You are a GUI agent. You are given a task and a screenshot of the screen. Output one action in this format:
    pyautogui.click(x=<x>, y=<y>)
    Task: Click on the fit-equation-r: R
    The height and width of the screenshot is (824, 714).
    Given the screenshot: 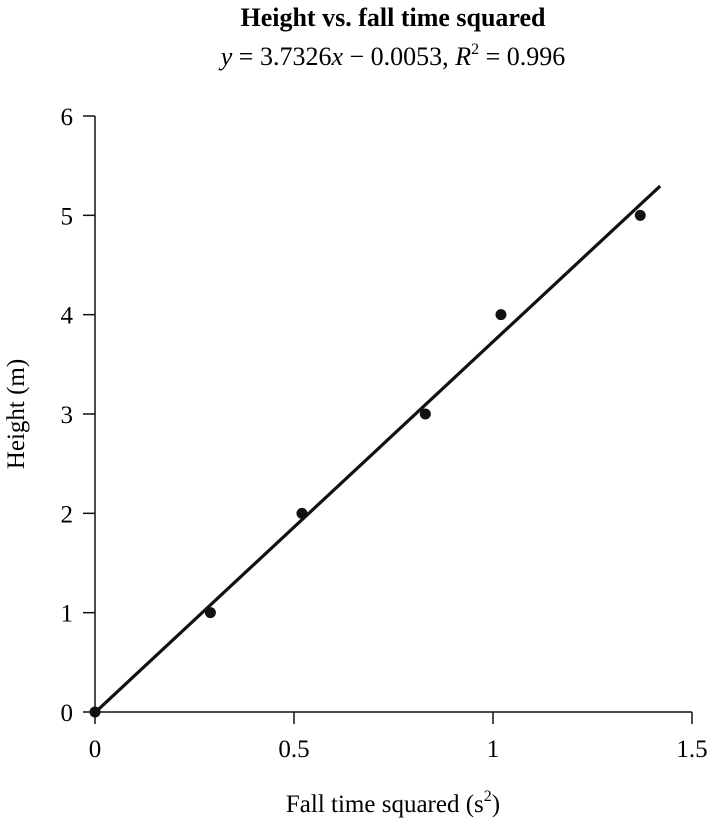 What is the action you would take?
    pyautogui.click(x=462, y=56)
    